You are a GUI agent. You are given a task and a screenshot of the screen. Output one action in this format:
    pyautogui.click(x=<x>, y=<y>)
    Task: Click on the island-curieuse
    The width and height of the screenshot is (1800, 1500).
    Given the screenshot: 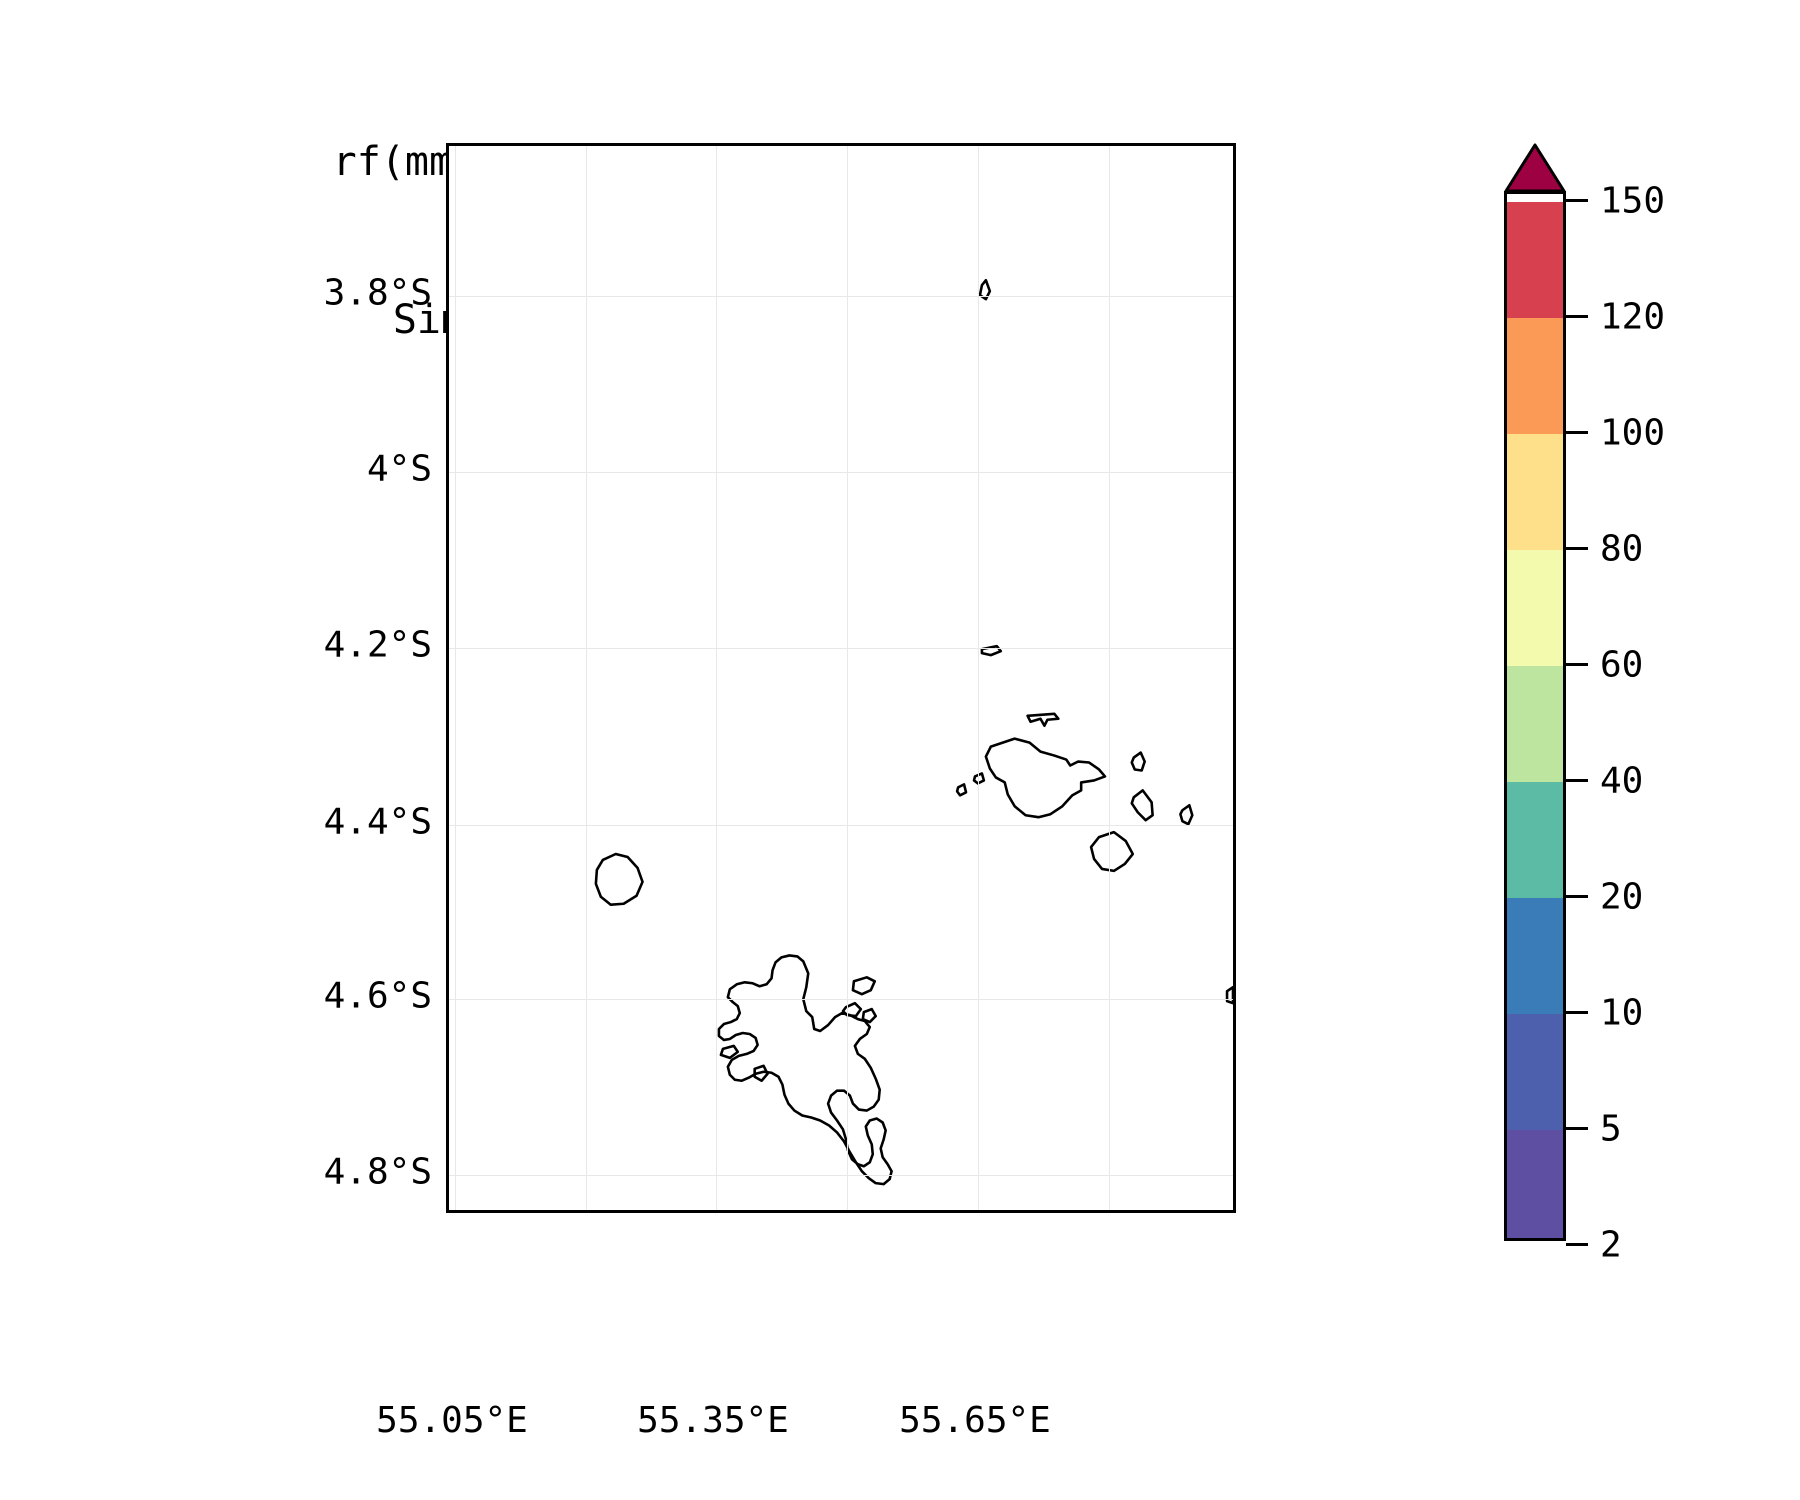 What is the action you would take?
    pyautogui.click(x=1043, y=720)
    